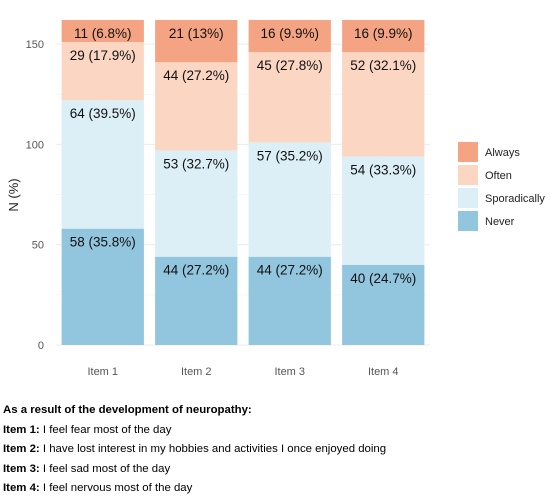 The image size is (550, 499). Describe the element at coordinates (501, 186) in the screenshot. I see `legend: Always Often Sporadically Never` at that location.